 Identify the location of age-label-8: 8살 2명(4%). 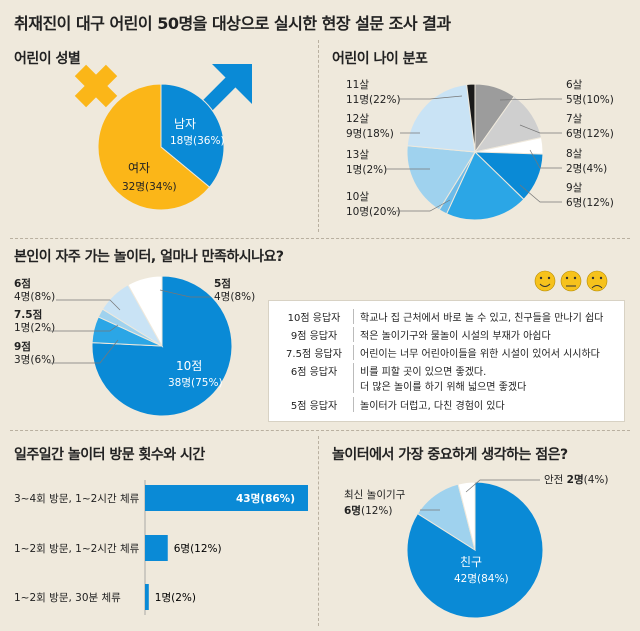
(586, 161).